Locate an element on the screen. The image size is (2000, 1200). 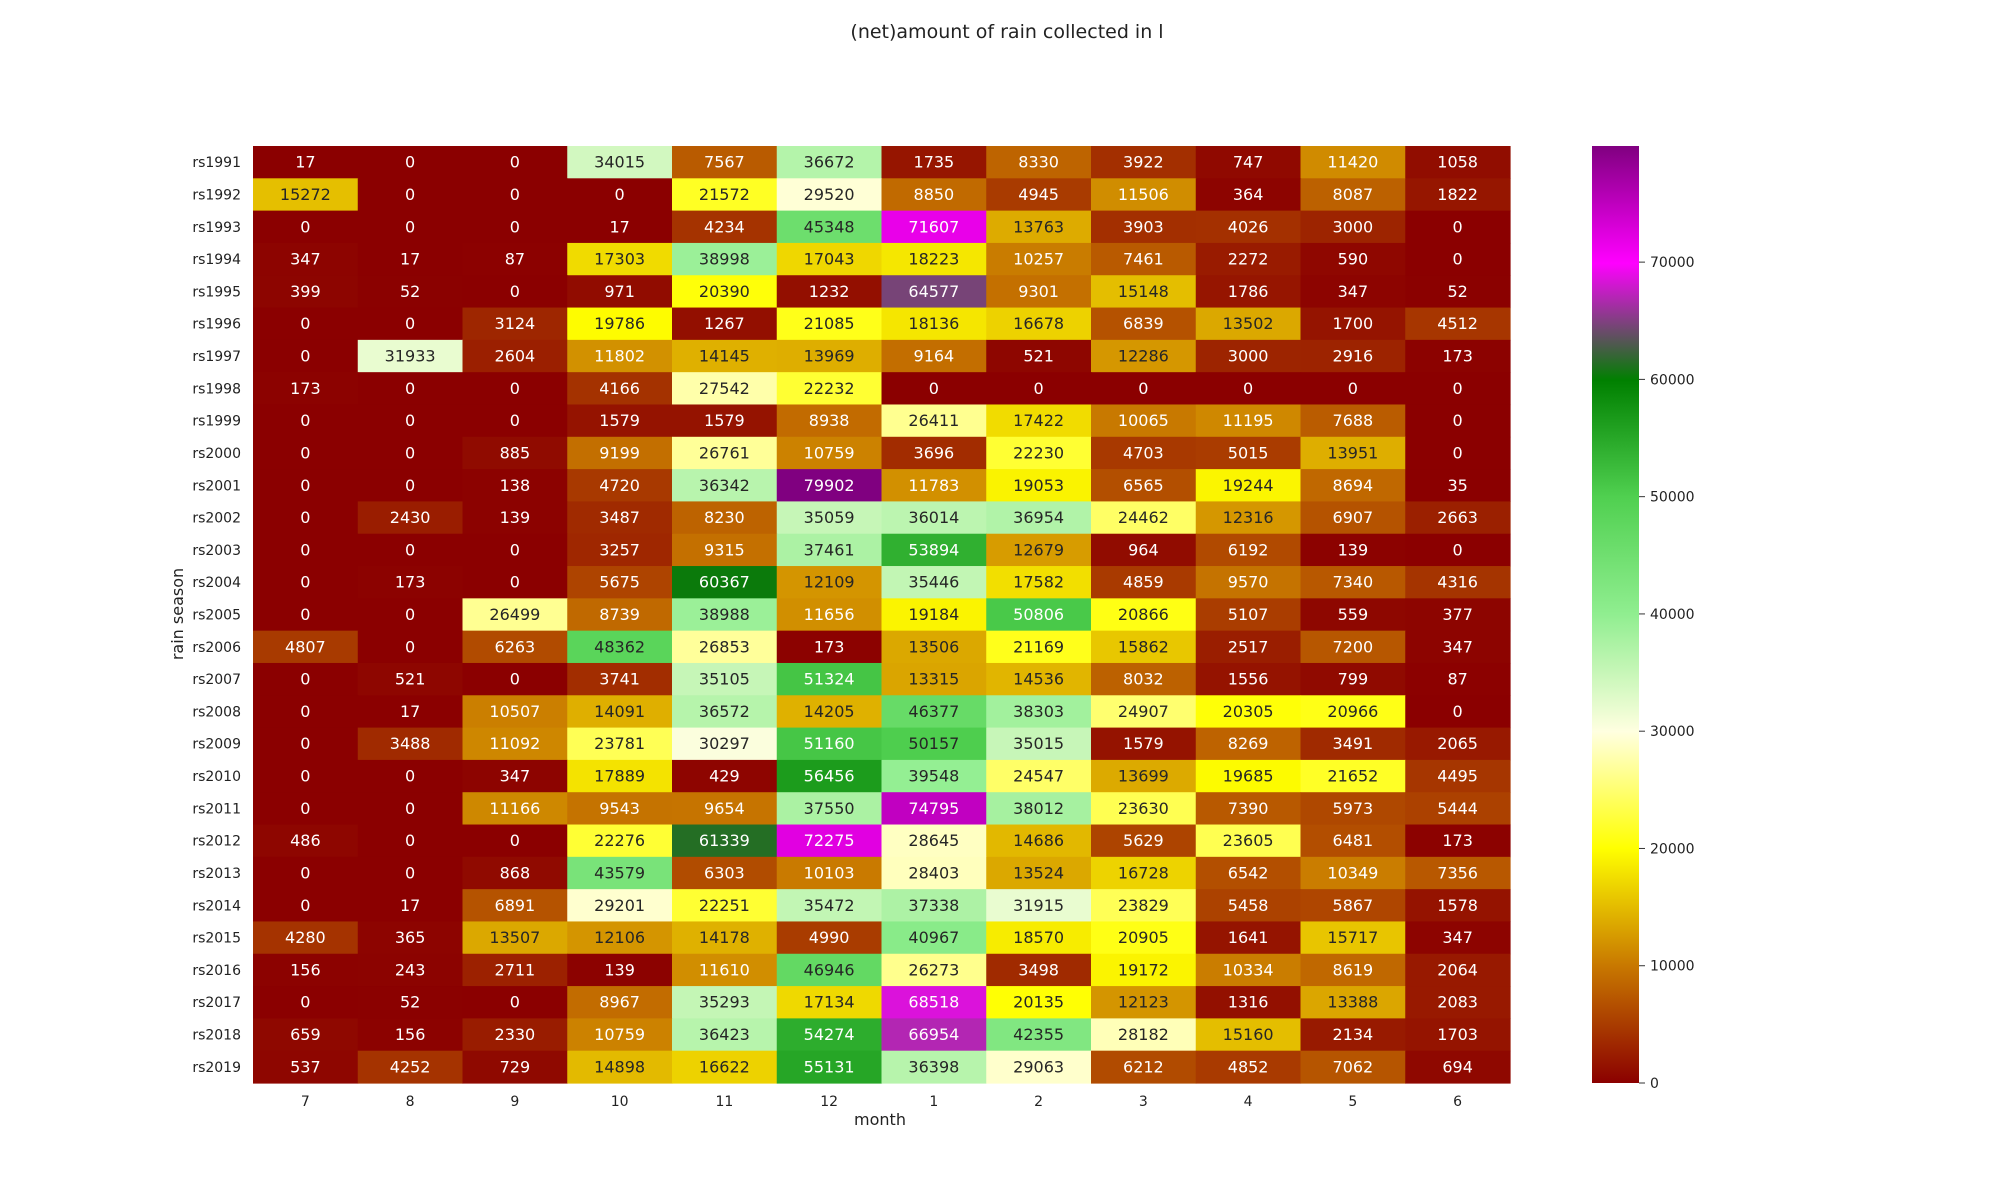
cell-value-label: 15862 is located at coordinates (1143, 646).